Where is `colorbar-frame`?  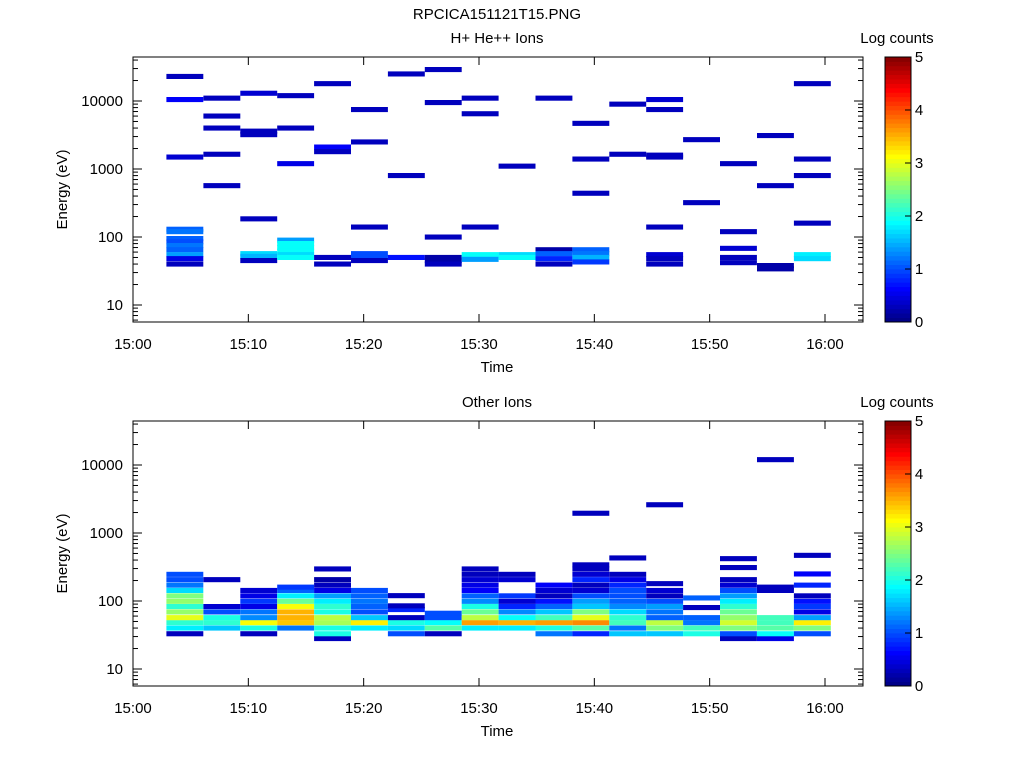 colorbar-frame is located at coordinates (898, 189).